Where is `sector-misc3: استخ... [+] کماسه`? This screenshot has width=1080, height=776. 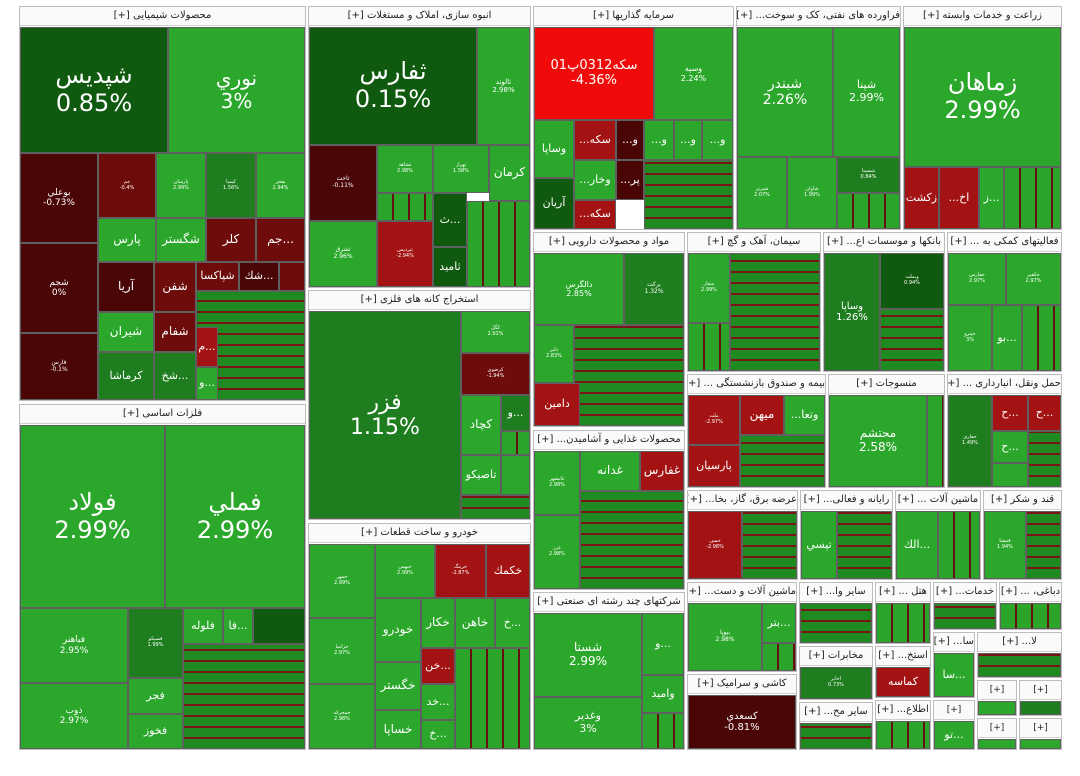
sector-misc3: استخ... [+] کماسه is located at coordinates (903, 672).